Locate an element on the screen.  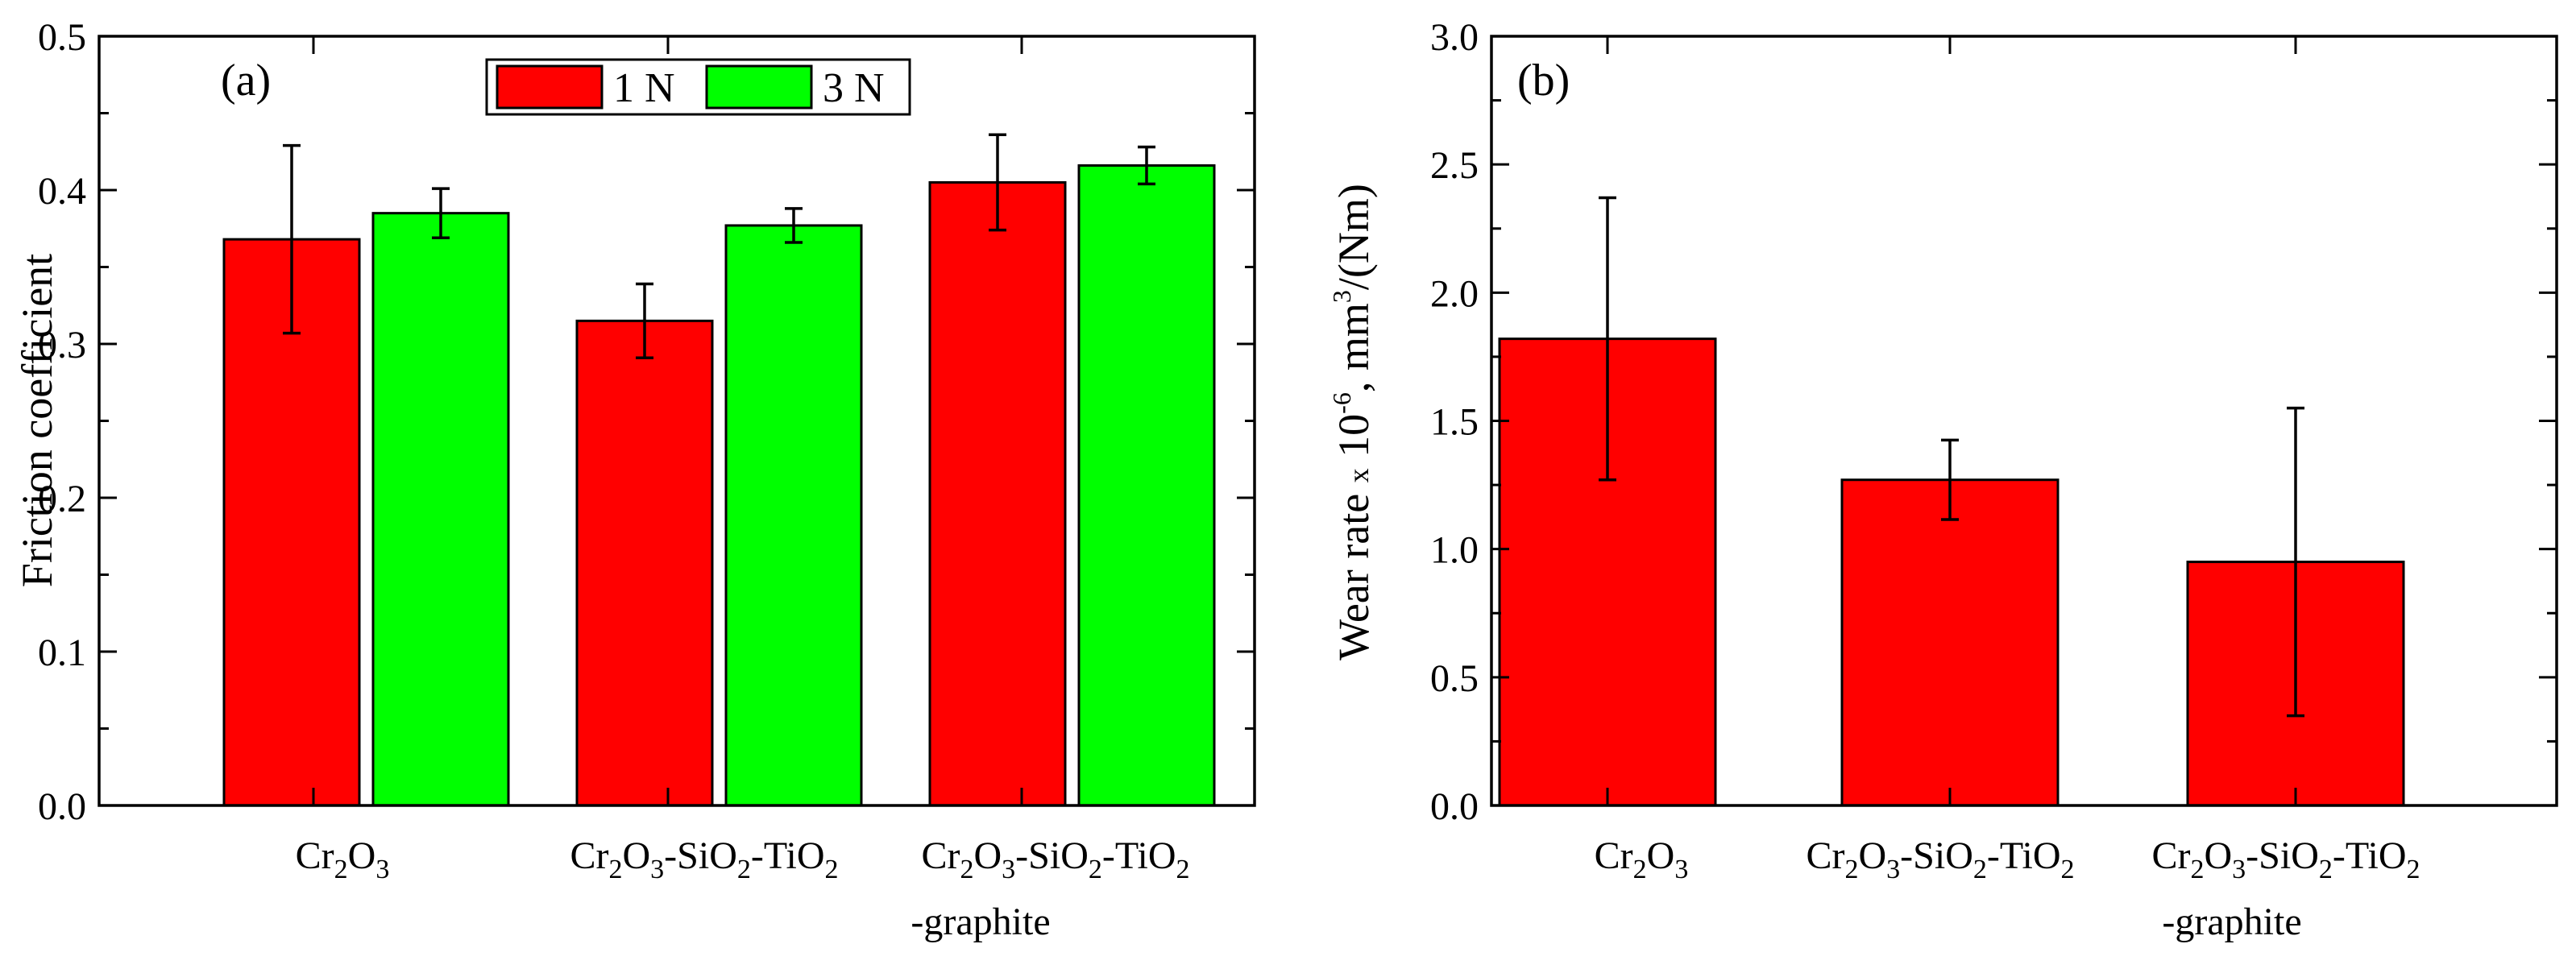
y-tick-label: 1.0 is located at coordinates (1454, 551).